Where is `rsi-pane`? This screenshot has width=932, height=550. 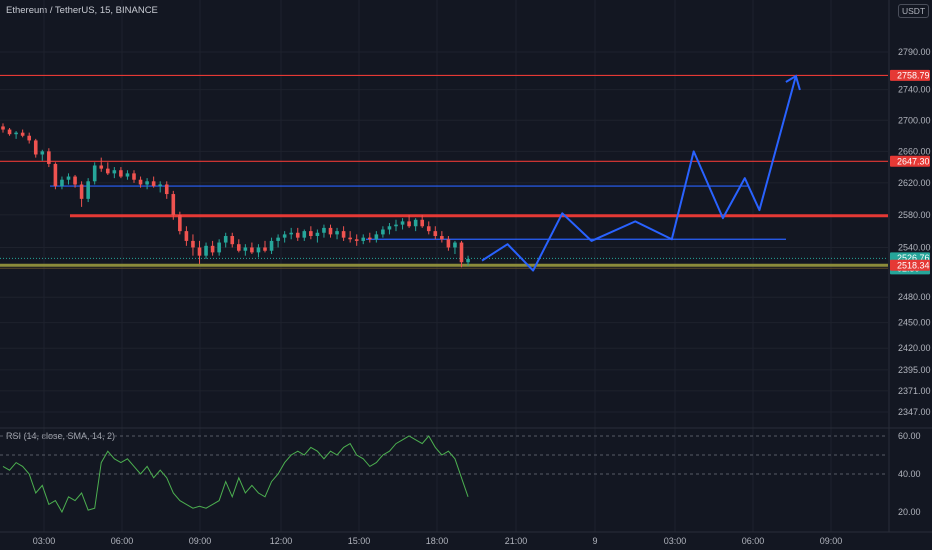
rsi-pane is located at coordinates (444, 474).